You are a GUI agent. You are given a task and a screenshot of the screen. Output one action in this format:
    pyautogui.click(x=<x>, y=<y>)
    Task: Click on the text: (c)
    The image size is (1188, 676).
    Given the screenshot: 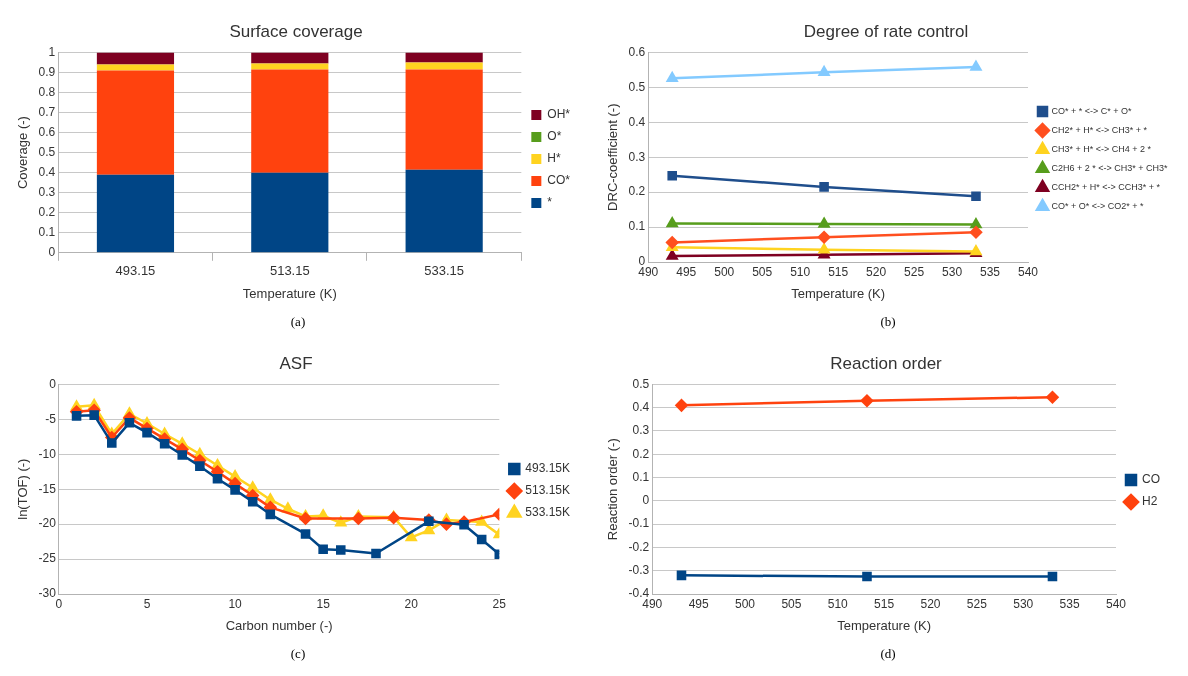 What is the action you would take?
    pyautogui.click(x=298, y=654)
    